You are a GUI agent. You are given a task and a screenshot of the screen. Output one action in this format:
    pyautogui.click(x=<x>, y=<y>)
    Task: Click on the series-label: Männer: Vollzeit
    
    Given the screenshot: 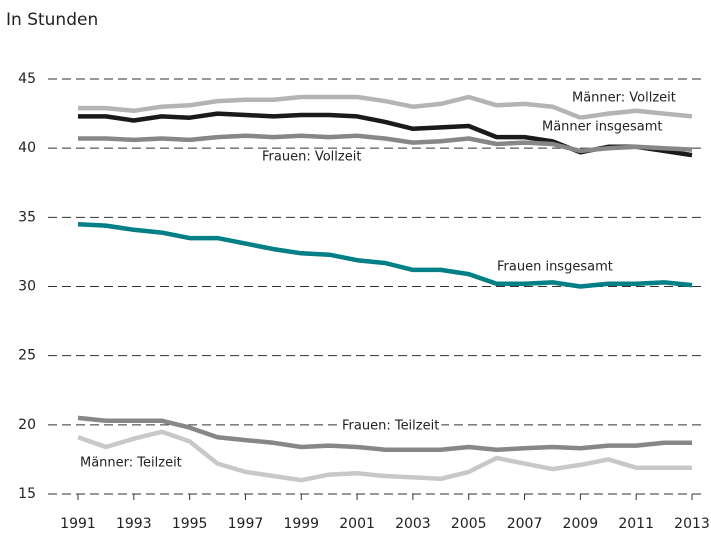 What is the action you would take?
    pyautogui.click(x=624, y=98)
    